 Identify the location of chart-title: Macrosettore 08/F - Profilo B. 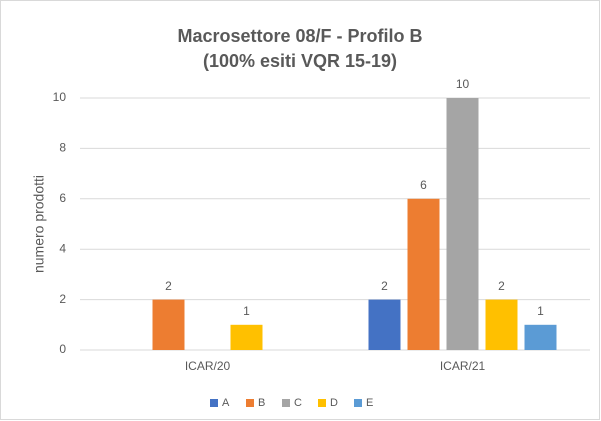
(299, 36).